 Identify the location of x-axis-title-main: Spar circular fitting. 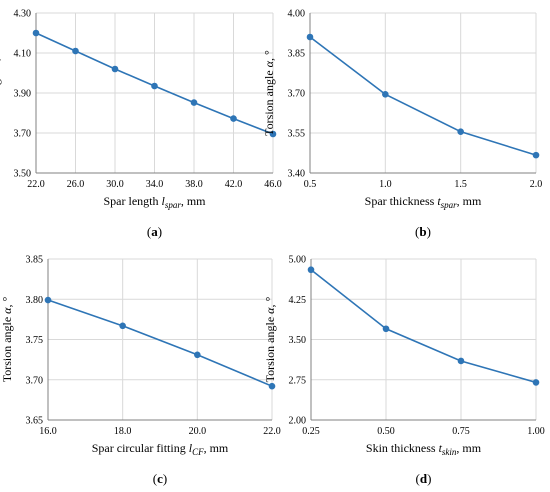
(140, 448).